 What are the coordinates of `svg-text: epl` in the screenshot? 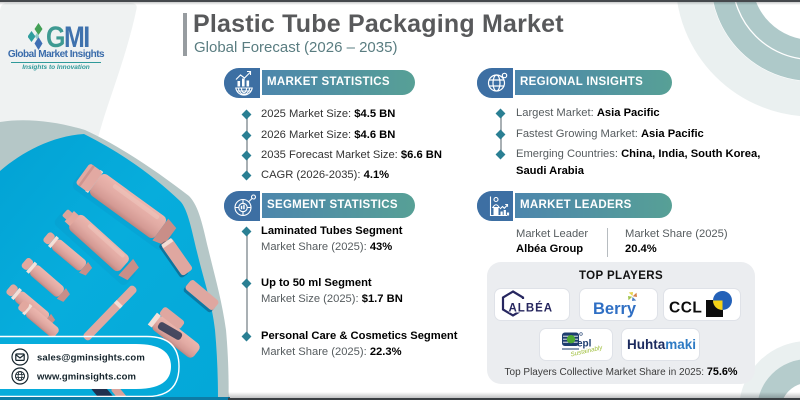 It's located at (584, 344).